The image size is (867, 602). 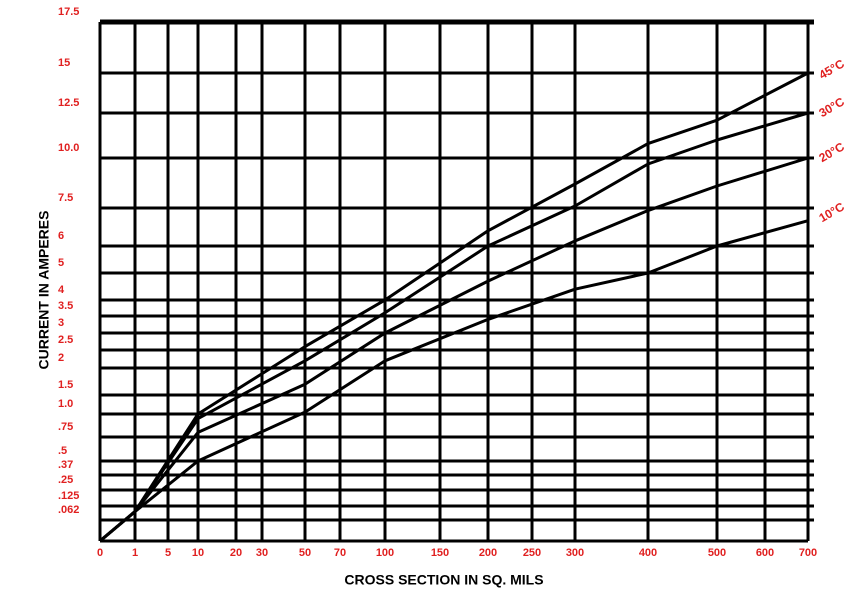 I want to click on x-tick-label: 50, so click(x=305, y=553).